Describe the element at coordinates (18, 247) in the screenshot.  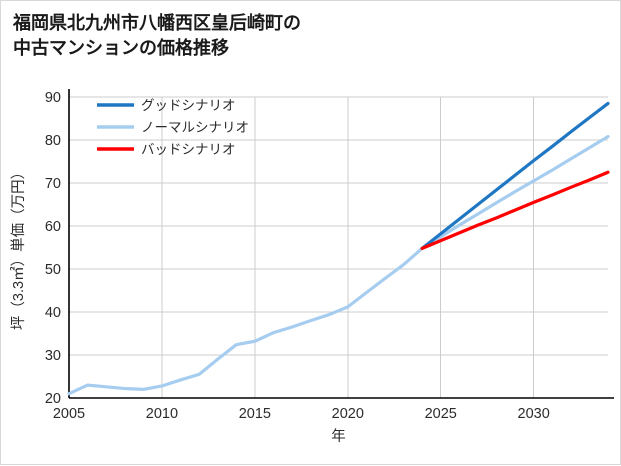
I see `y-axis-title: 坪（3.3㎡）単価（万円）` at that location.